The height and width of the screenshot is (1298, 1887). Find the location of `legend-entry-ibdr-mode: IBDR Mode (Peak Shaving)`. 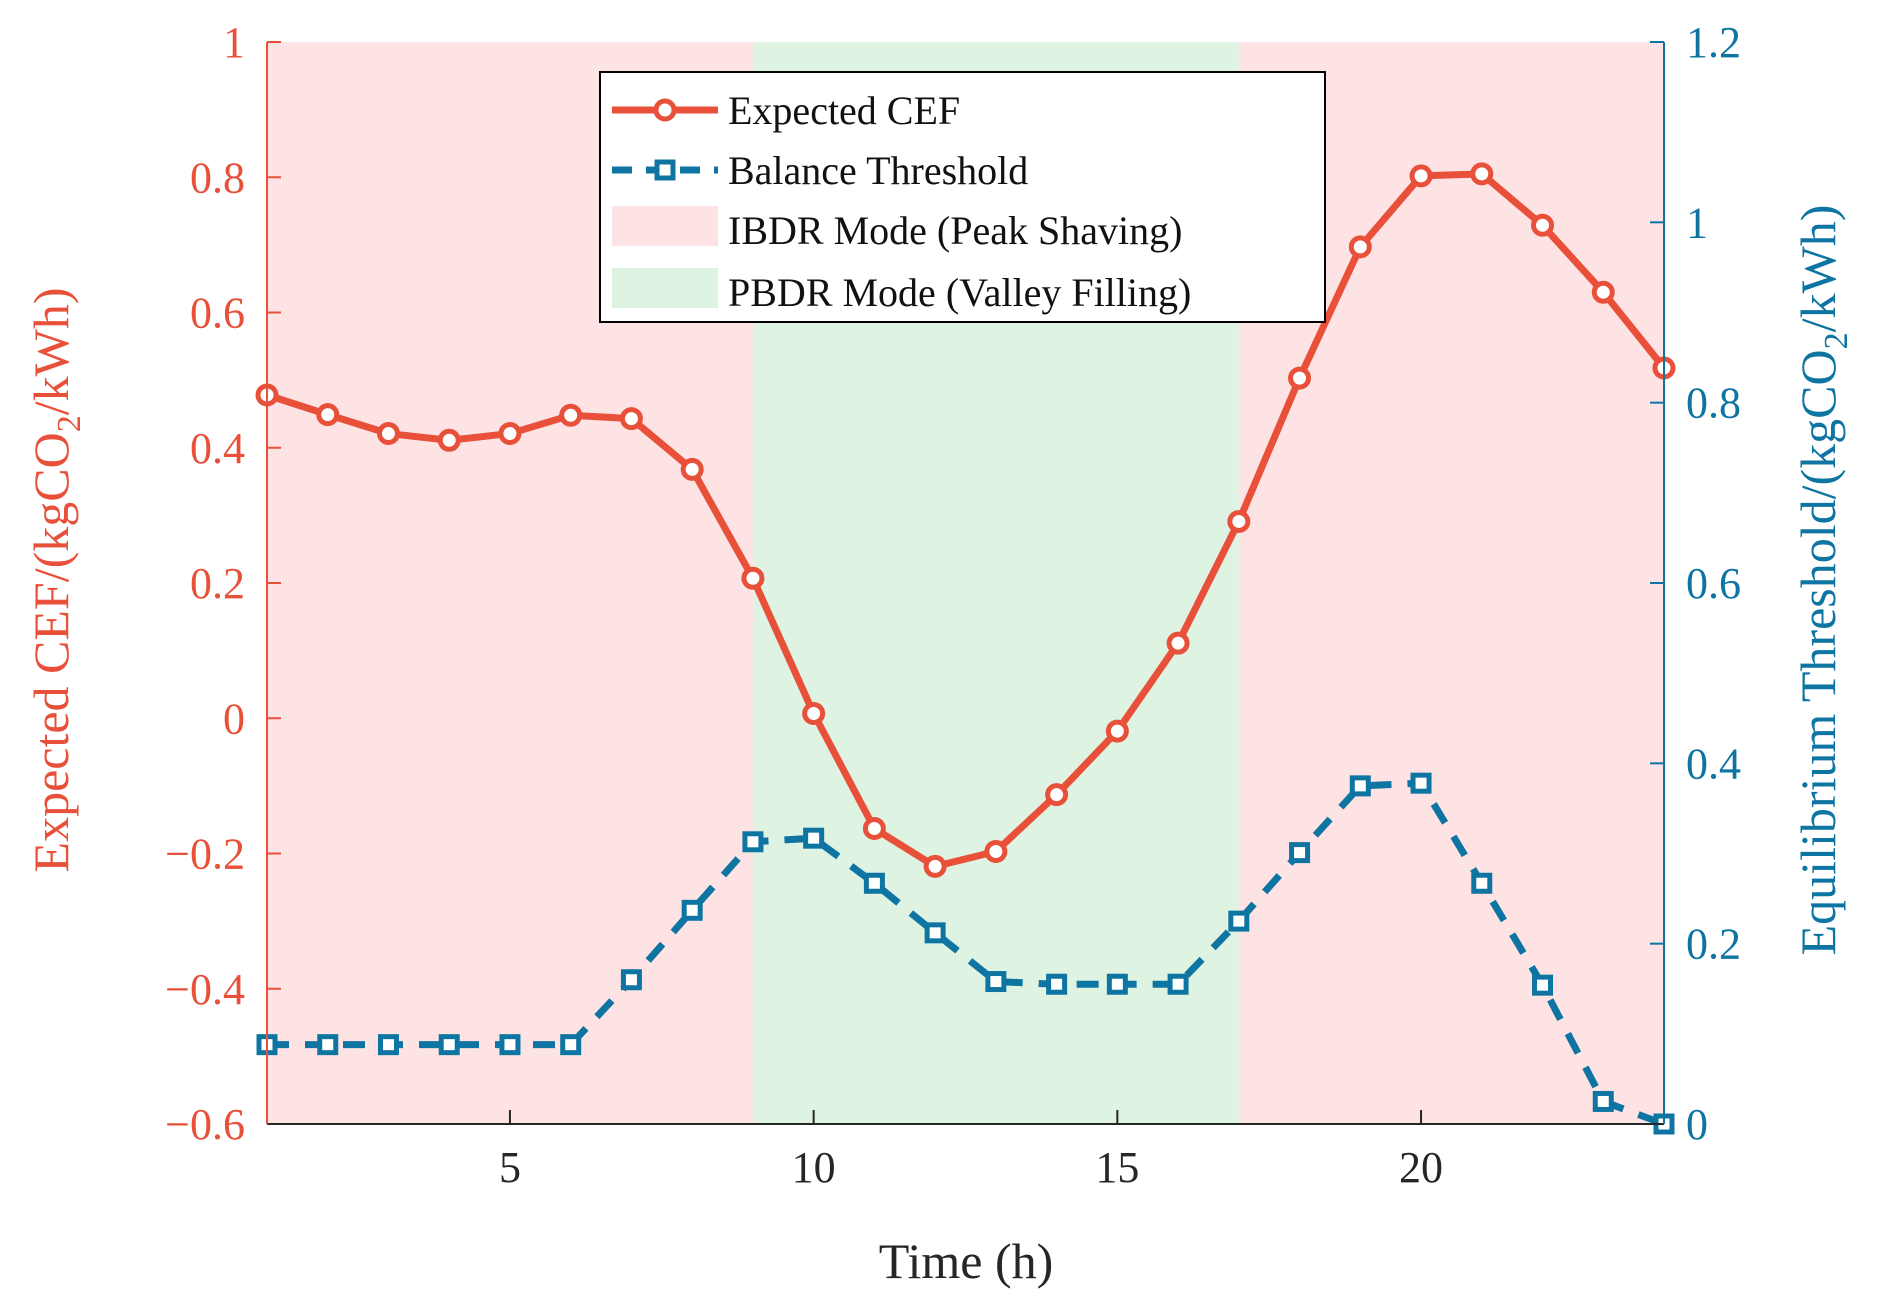

legend-entry-ibdr-mode: IBDR Mode (Peak Shaving) is located at coordinates (897, 229).